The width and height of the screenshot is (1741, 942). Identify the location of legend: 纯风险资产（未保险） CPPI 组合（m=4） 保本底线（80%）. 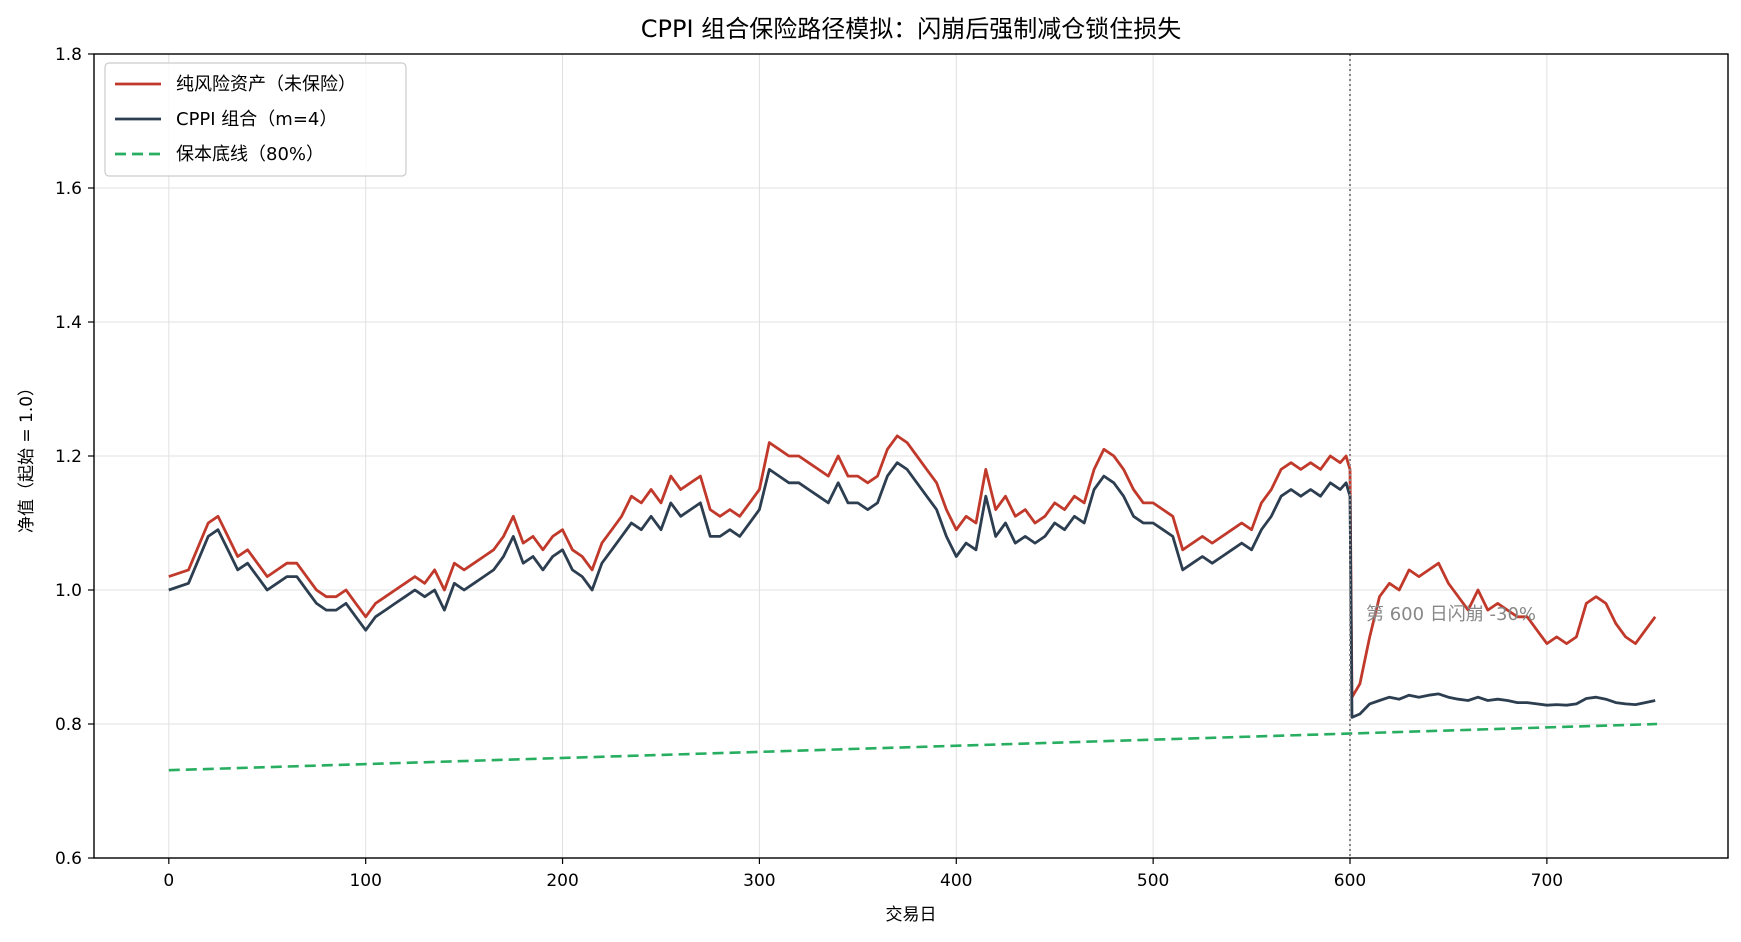
(255, 119).